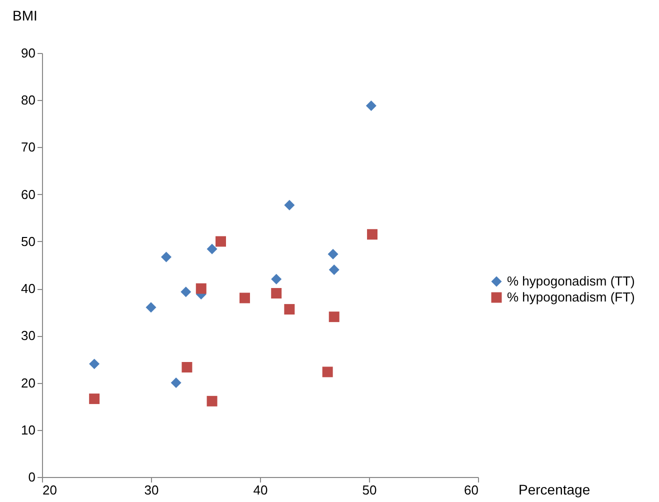  What do you see at coordinates (571, 281) in the screenshot?
I see `legend-label: % hypogonadism (TT)` at bounding box center [571, 281].